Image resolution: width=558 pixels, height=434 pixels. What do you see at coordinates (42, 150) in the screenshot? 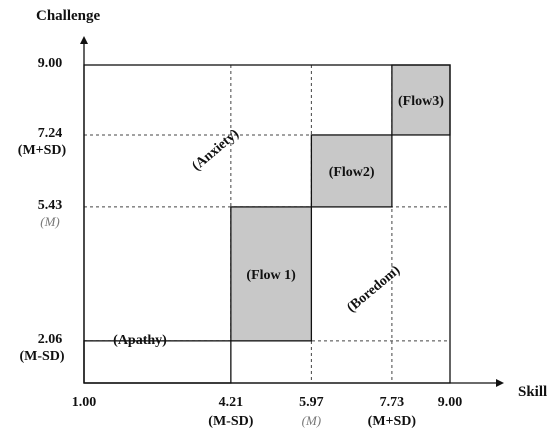
I see `y-tick-sublabel: (M+SD)` at bounding box center [42, 150].